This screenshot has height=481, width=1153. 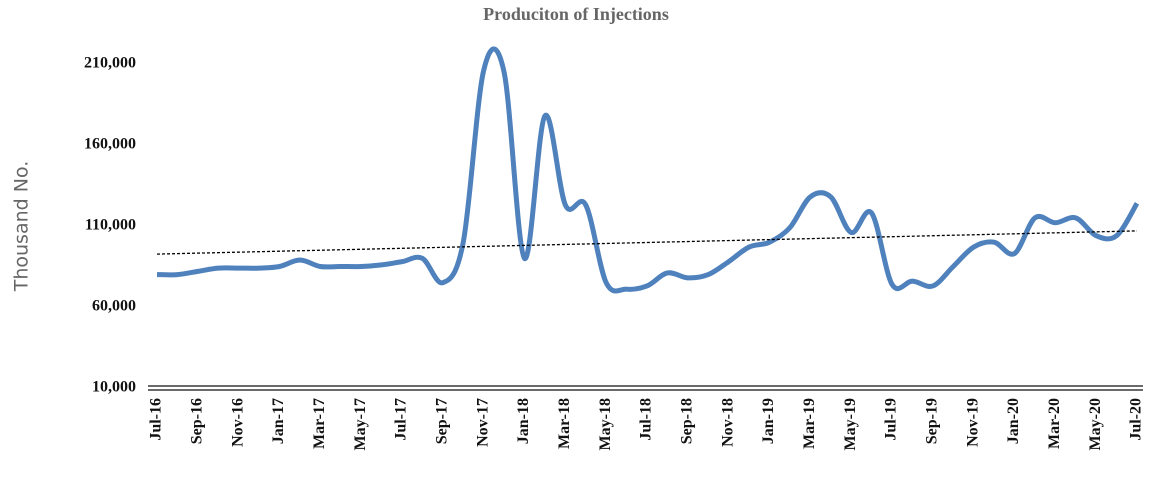 What do you see at coordinates (809, 423) in the screenshot?
I see `x-tick-label: Mar-19` at bounding box center [809, 423].